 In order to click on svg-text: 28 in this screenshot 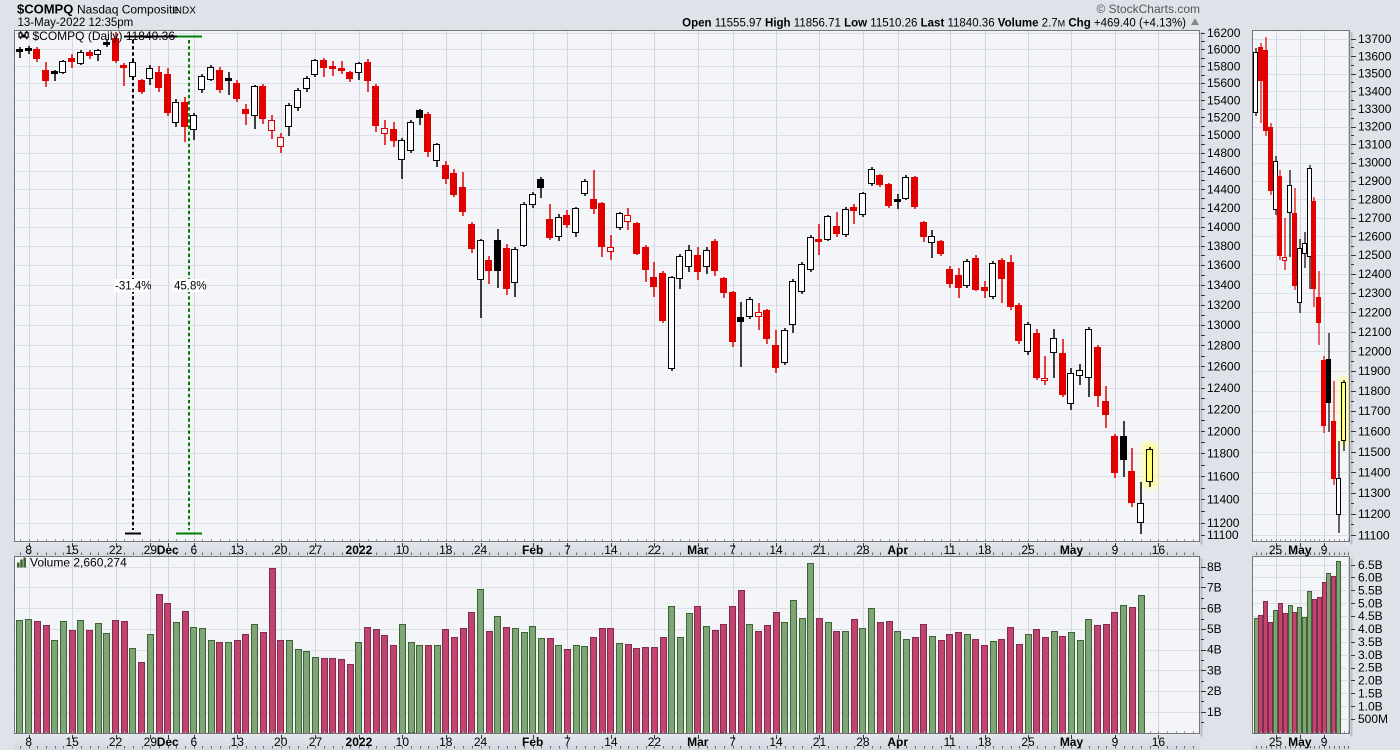, I will do `click(863, 742)`.